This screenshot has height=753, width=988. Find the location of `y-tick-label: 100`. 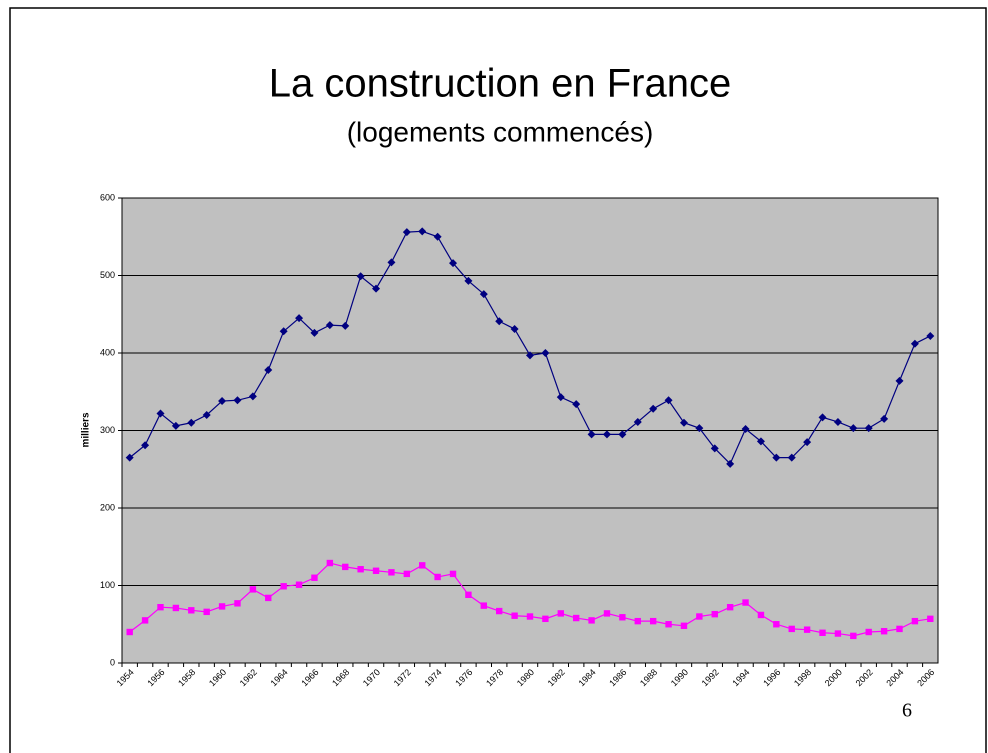

y-tick-label: 100 is located at coordinates (107, 585).